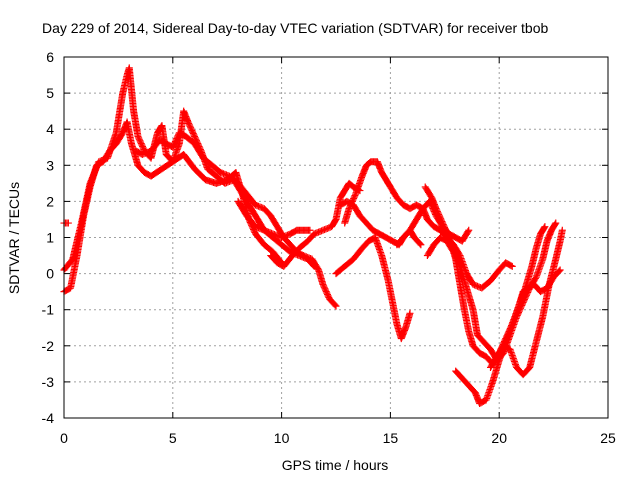 This screenshot has height=480, width=640. Describe the element at coordinates (391, 438) in the screenshot. I see `x-tick-label: 15` at that location.